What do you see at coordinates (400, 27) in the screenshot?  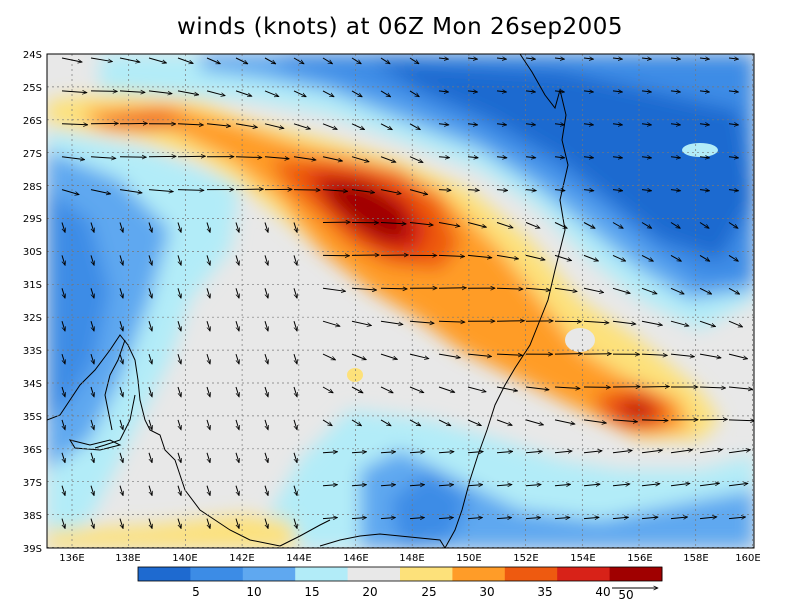 I see `map-title: winds (knots) at 06Z Mon 26sep2005` at bounding box center [400, 27].